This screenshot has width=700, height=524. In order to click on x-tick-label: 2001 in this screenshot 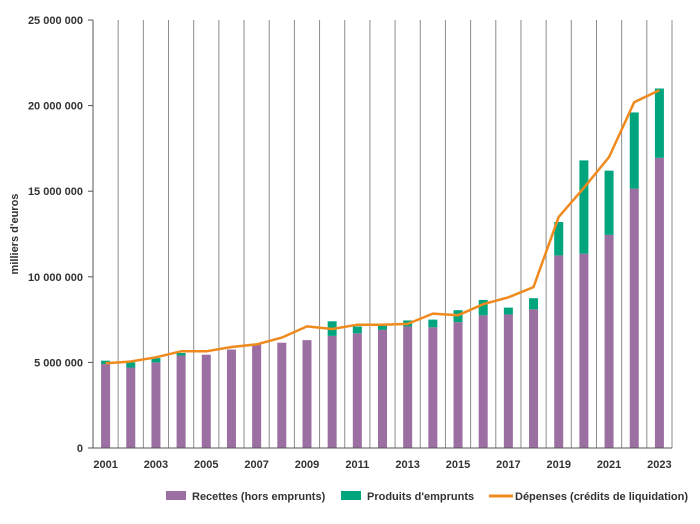, I will do `click(105, 465)`.